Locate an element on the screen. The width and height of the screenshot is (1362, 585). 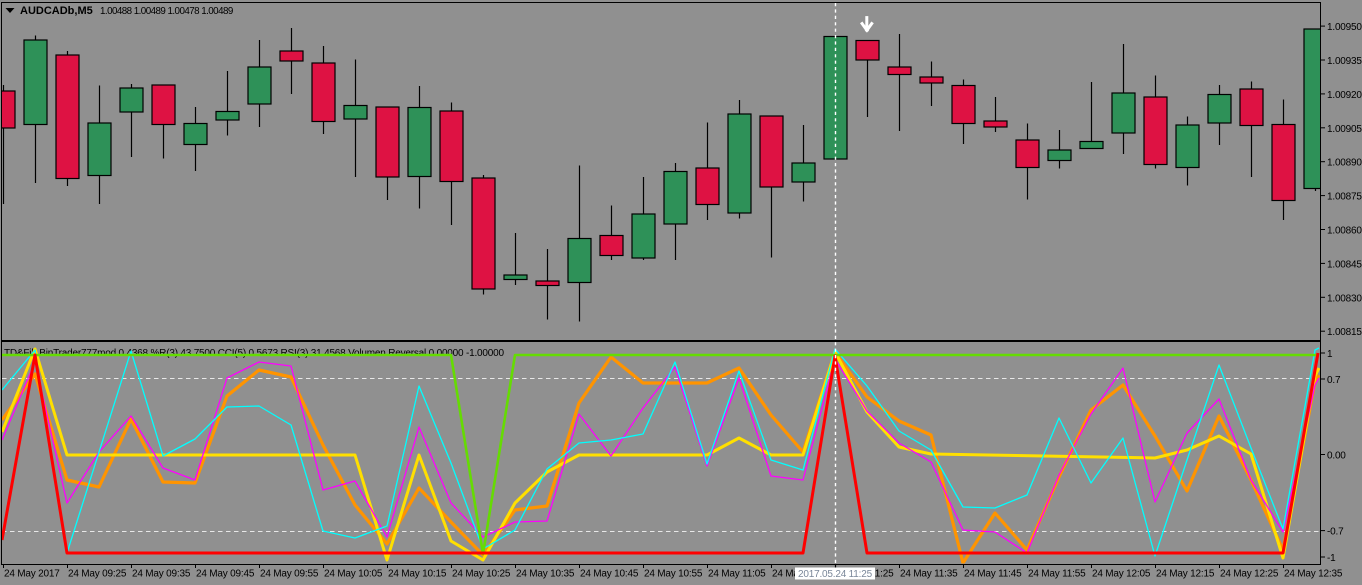
svg-text: 24 May 09:55 is located at coordinates (289, 574).